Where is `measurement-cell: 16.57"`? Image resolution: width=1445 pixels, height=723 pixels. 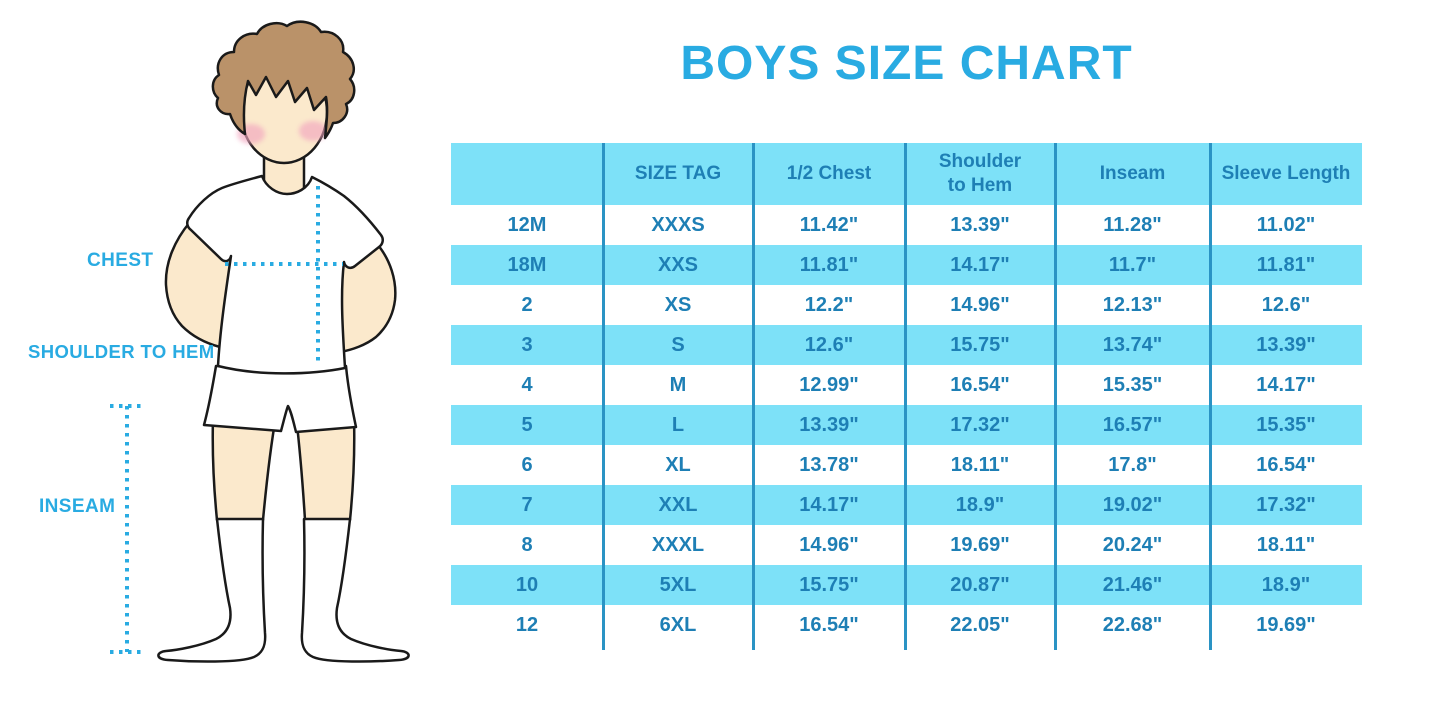
measurement-cell: 16.57" is located at coordinates (1132, 425).